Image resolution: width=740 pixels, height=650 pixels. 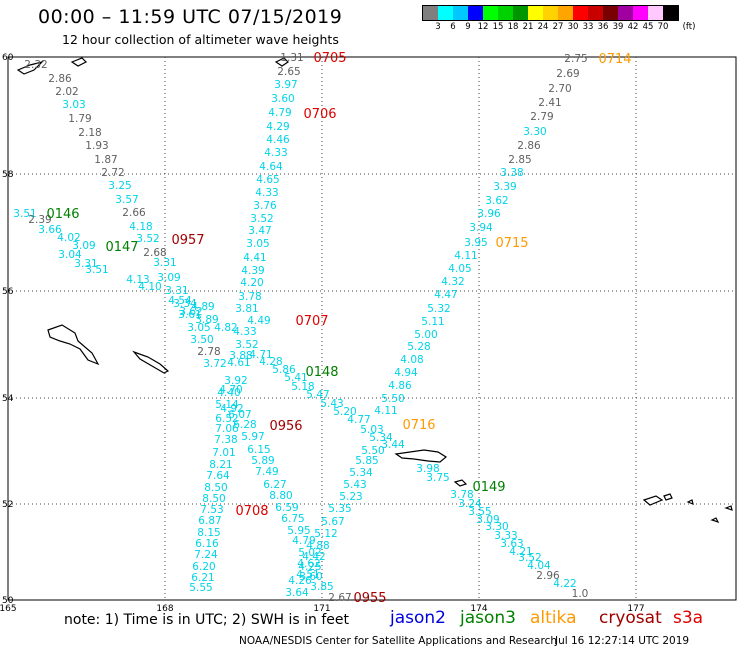 What do you see at coordinates (206, 320) in the screenshot?
I see `wave-height-value: 3.89` at bounding box center [206, 320].